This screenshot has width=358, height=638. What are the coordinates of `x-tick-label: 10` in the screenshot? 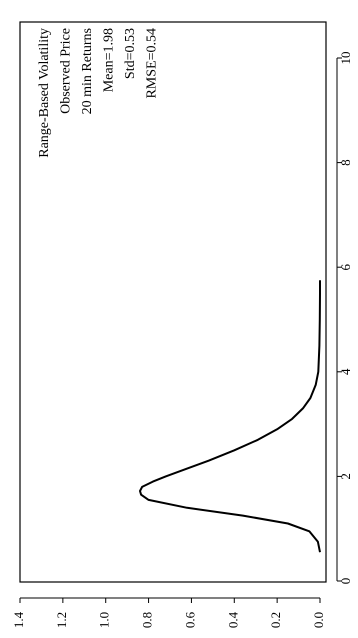 It's located at (345, 58).